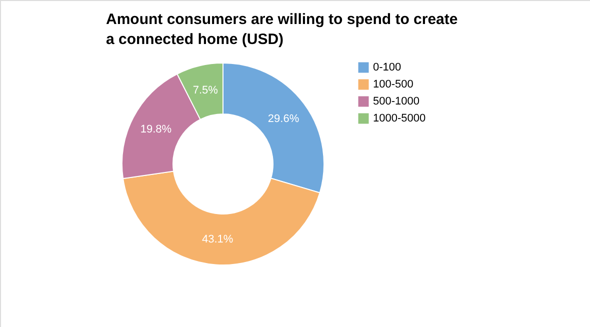 The image size is (590, 327). I want to click on data-label: 43.1%, so click(218, 239).